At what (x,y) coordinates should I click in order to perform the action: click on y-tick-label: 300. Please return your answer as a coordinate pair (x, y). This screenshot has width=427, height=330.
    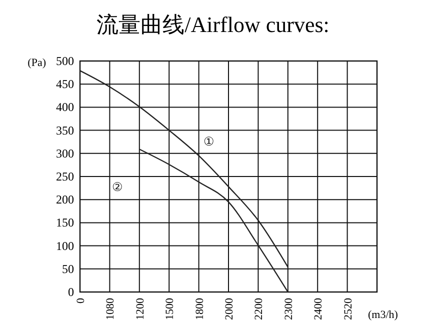
    Looking at the image, I should click on (65, 153).